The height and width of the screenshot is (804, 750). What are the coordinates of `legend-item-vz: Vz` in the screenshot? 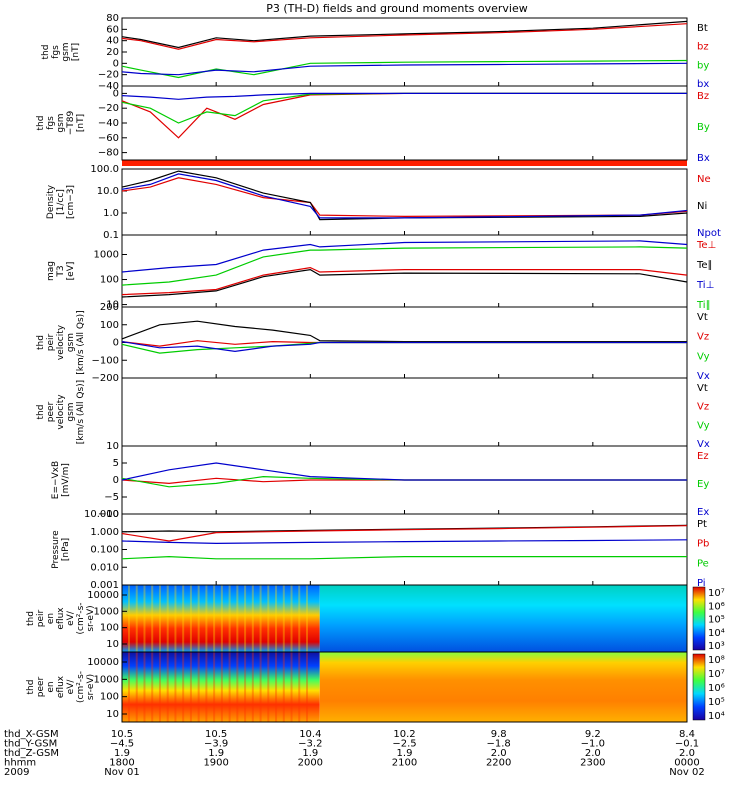 It's located at (703, 337).